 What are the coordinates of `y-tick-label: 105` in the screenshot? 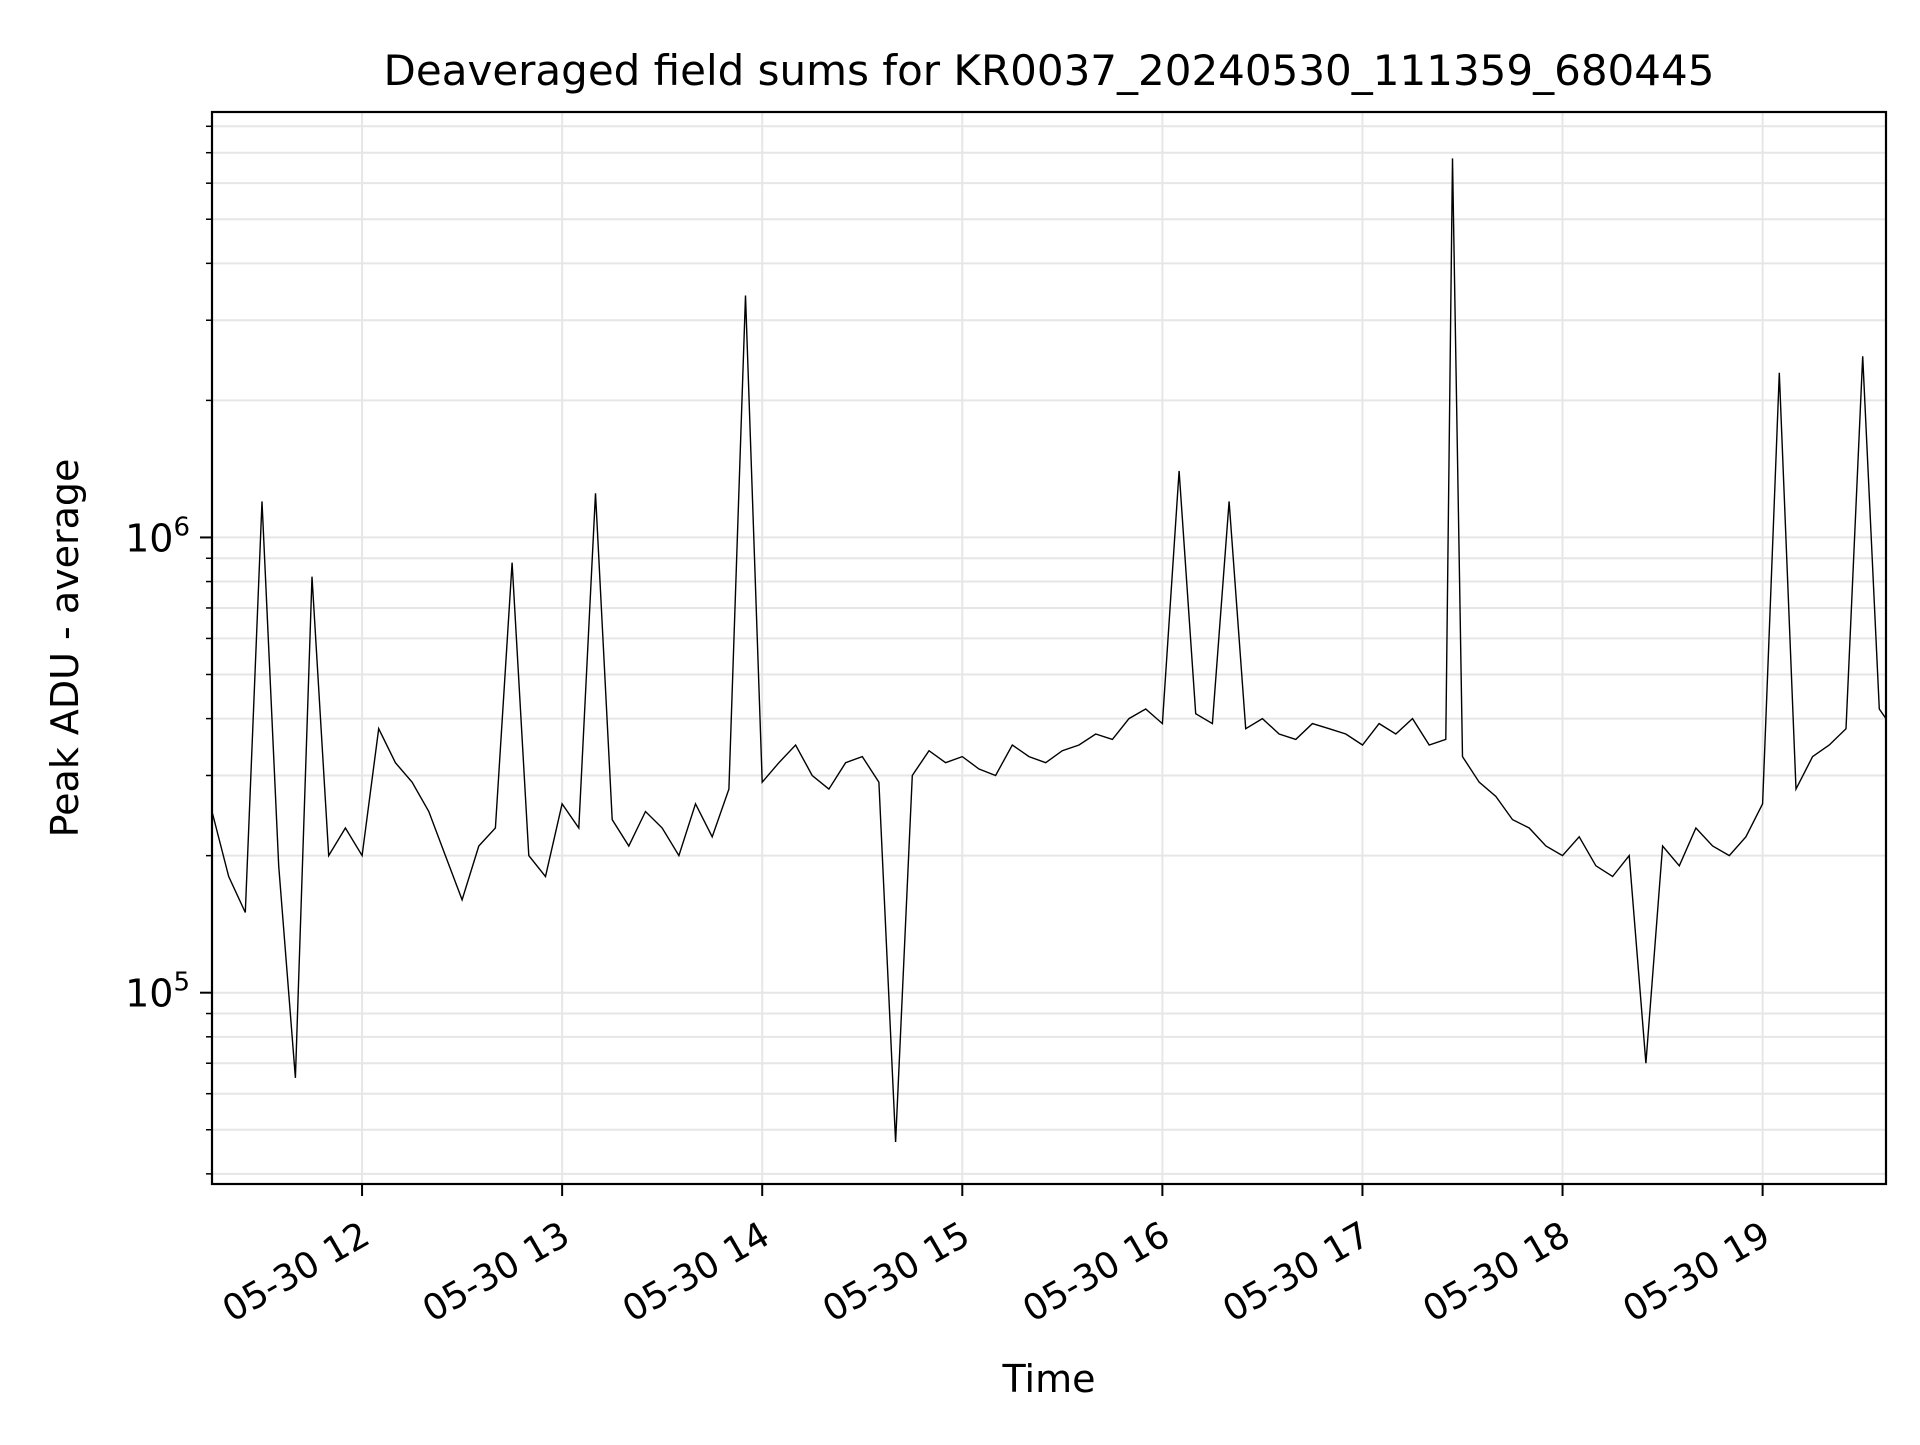 It's located at (157, 992).